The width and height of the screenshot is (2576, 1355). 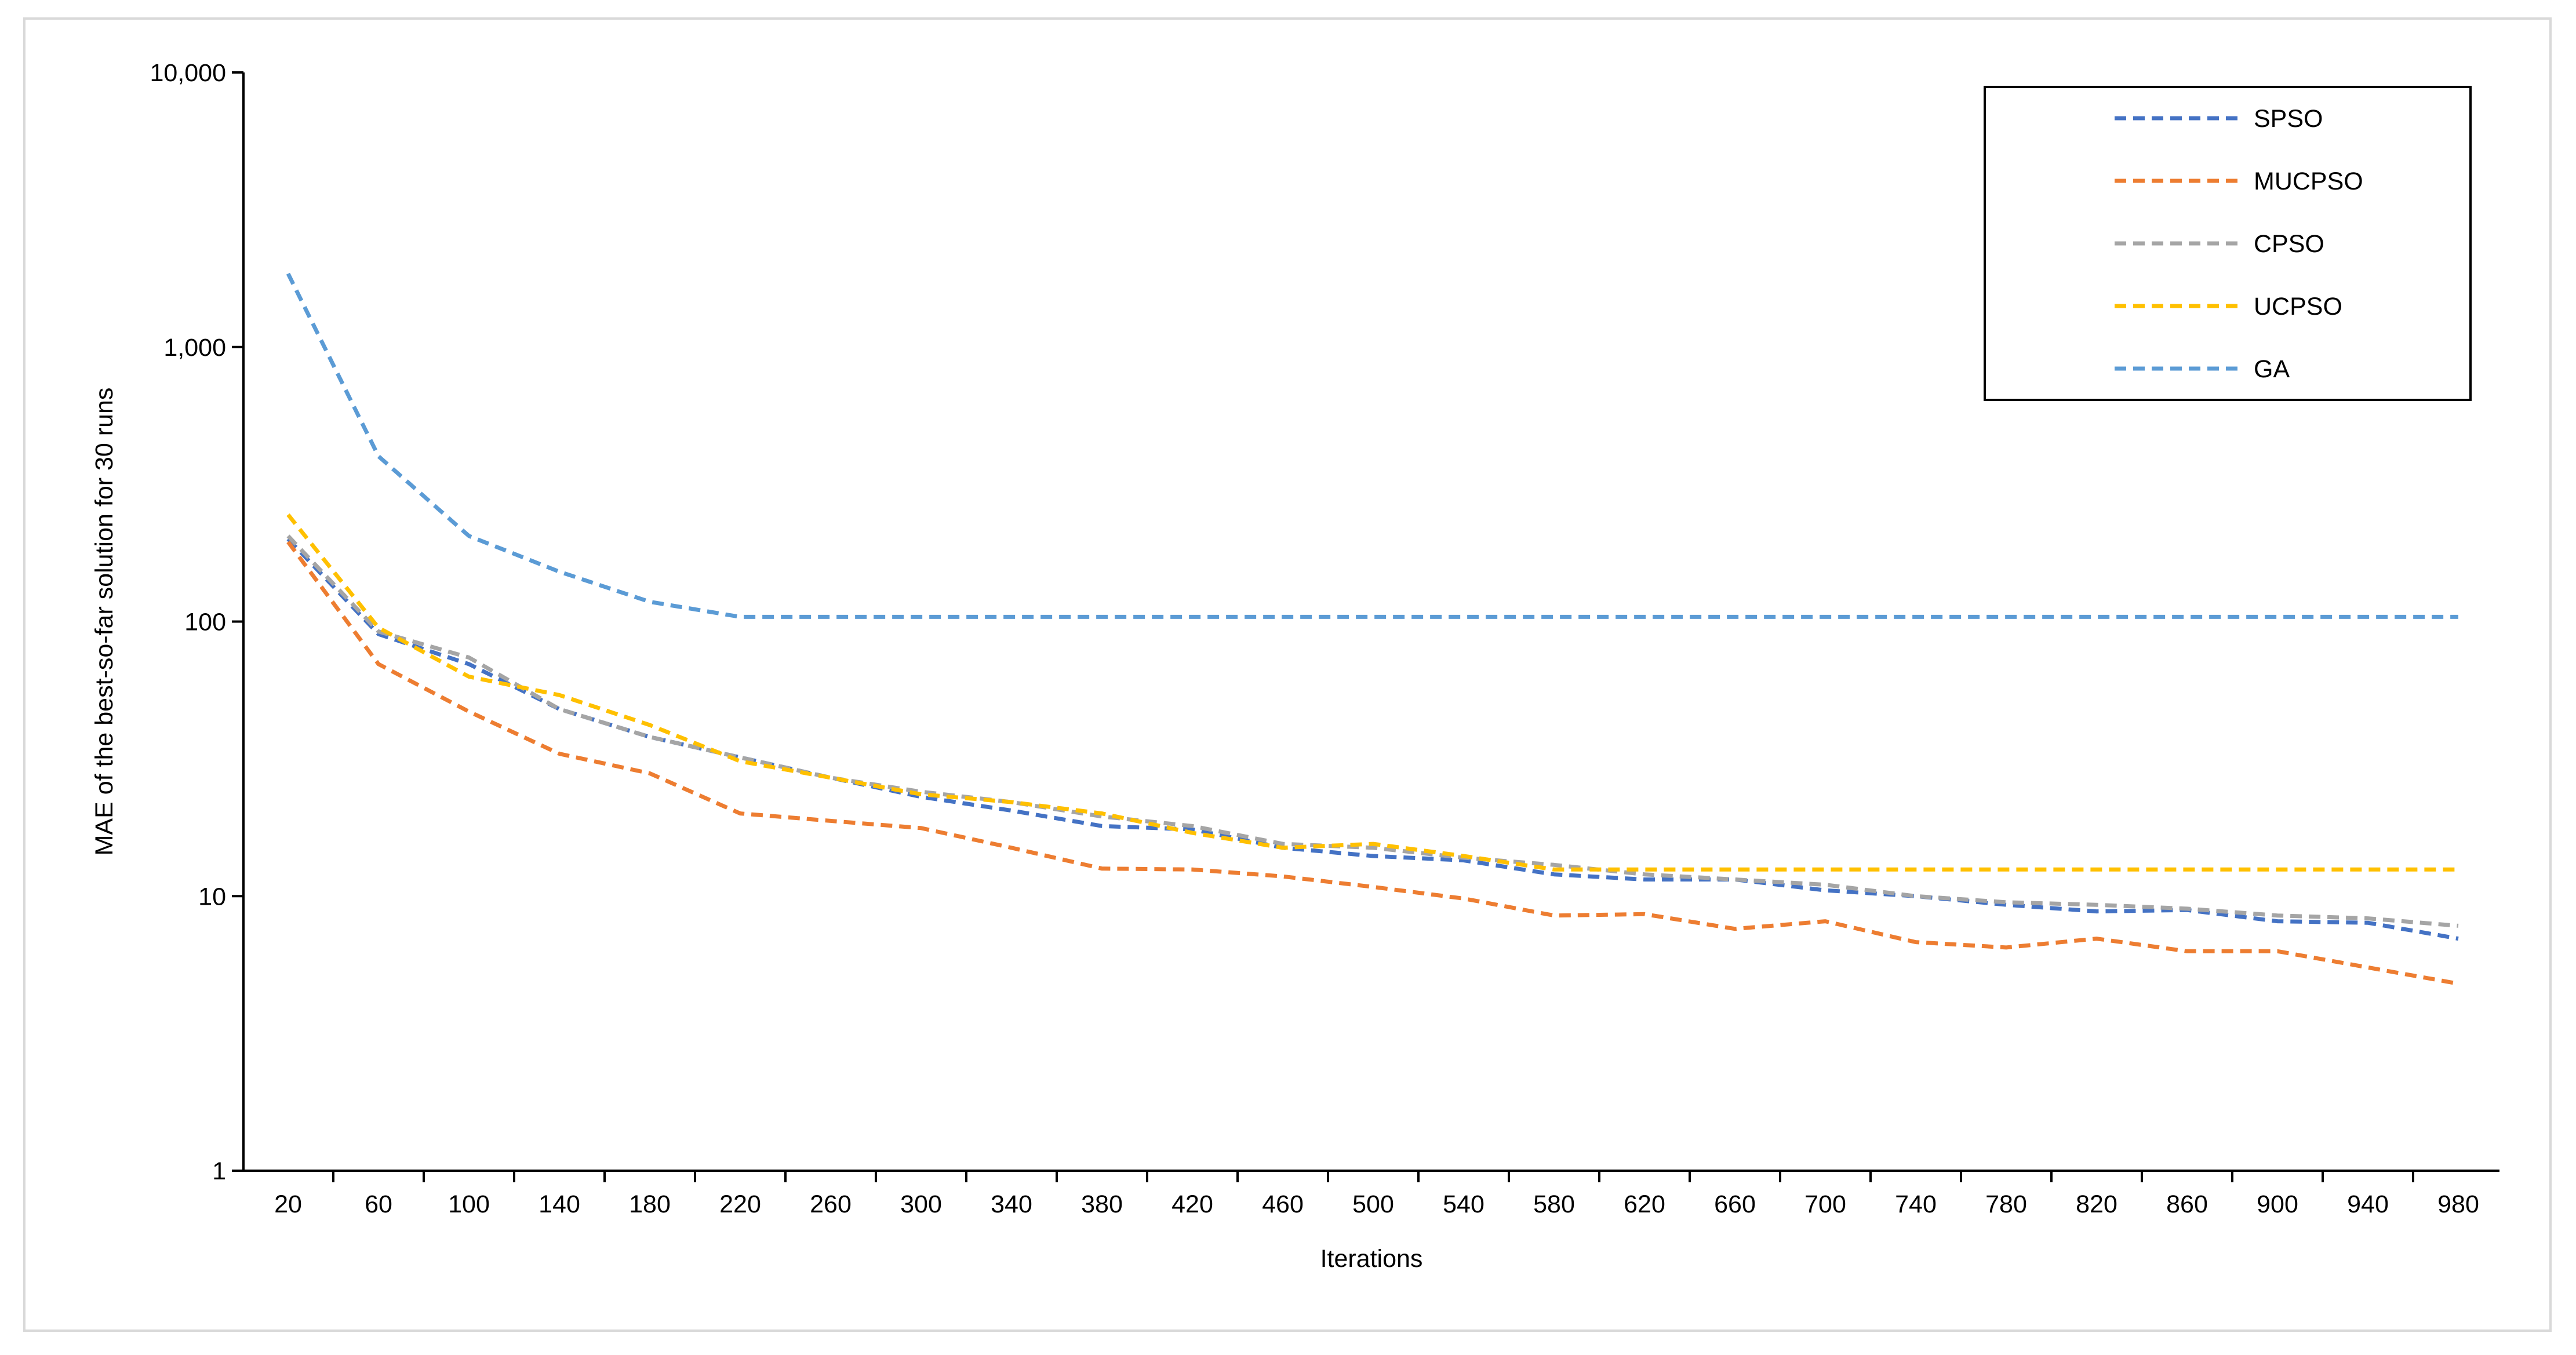 I want to click on y-tick-label: 1, so click(x=219, y=1171).